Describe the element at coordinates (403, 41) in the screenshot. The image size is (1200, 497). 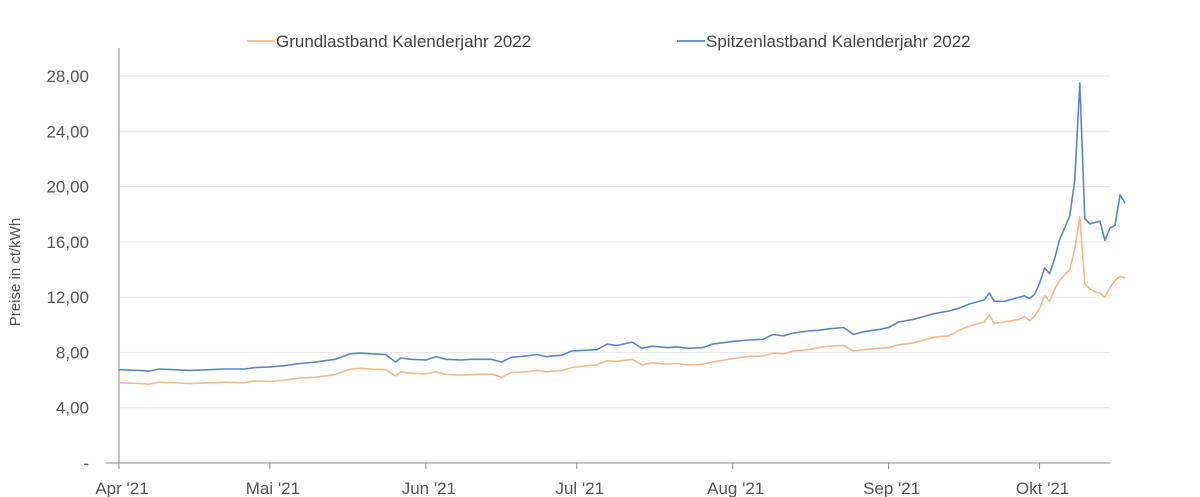
I see `legend-label: Grundlastband Kalenderjahr 2022` at that location.